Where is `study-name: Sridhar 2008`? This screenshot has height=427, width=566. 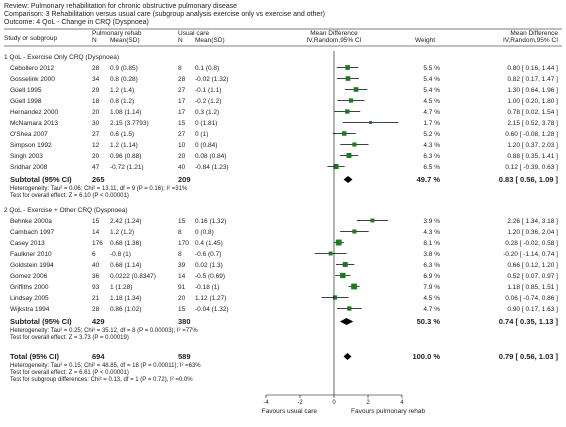 study-name: Sridhar 2008 is located at coordinates (29, 167).